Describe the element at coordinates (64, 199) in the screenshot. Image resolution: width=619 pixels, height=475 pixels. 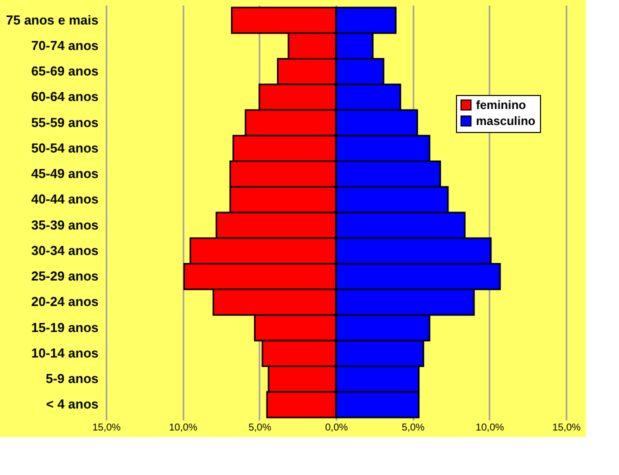
I see `y-tick-label: 40-44 anos` at that location.